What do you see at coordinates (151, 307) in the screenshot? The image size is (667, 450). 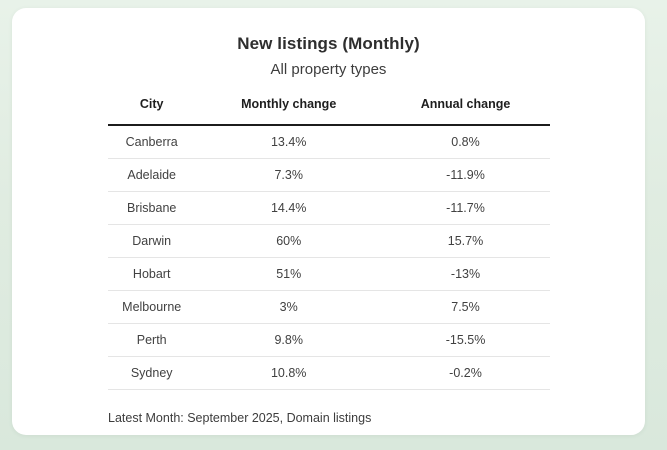 I see `cell-city: Melbourne` at bounding box center [151, 307].